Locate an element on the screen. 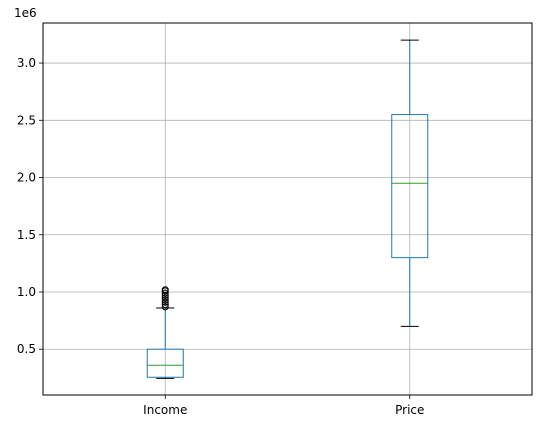 This screenshot has height=428, width=547. y-axis-offset-label: 1e6 is located at coordinates (25, 13).